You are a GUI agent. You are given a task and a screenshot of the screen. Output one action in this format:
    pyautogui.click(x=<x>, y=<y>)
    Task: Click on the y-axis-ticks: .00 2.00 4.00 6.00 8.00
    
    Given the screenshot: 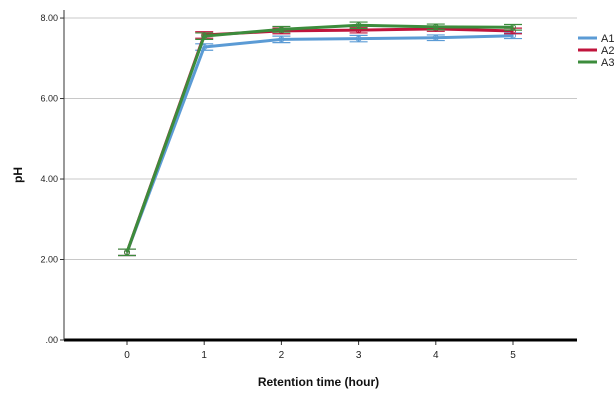 What is the action you would take?
    pyautogui.click(x=52, y=179)
    